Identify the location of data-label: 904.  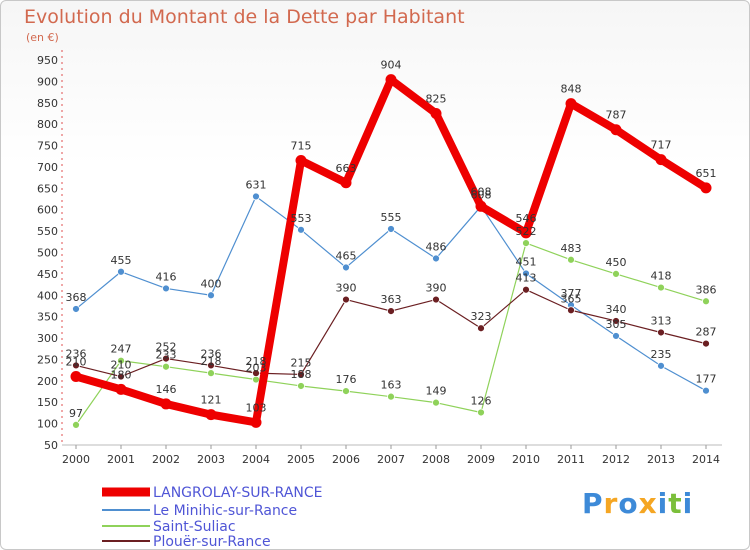
(391, 65).